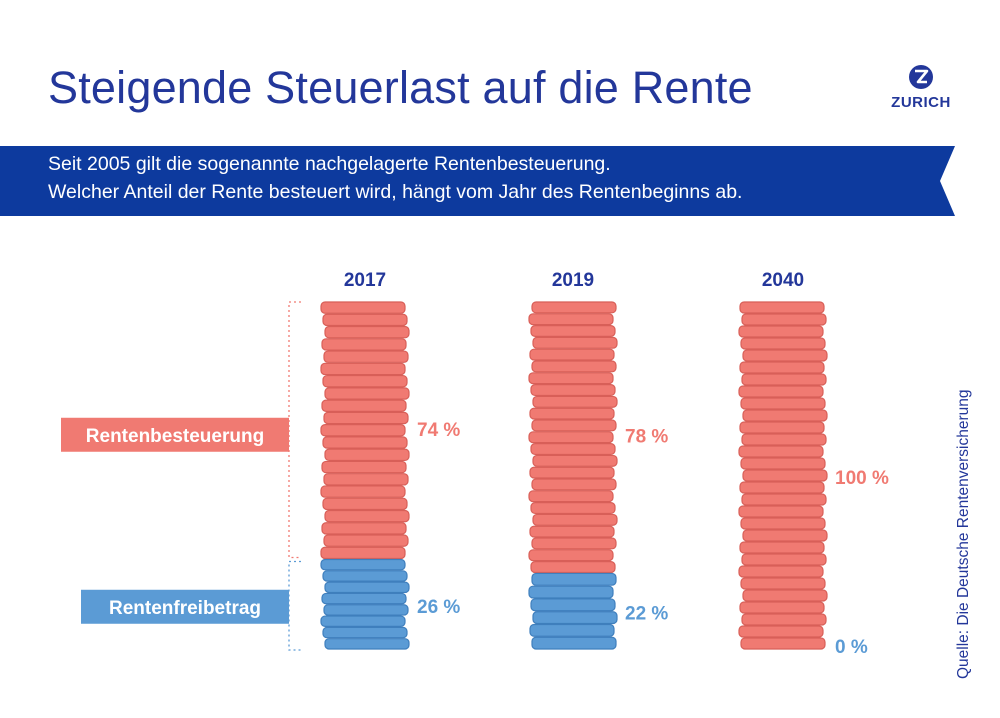 This screenshot has width=1000, height=718. What do you see at coordinates (185, 606) in the screenshot?
I see `legend-rentenfreibetrag-box` at bounding box center [185, 606].